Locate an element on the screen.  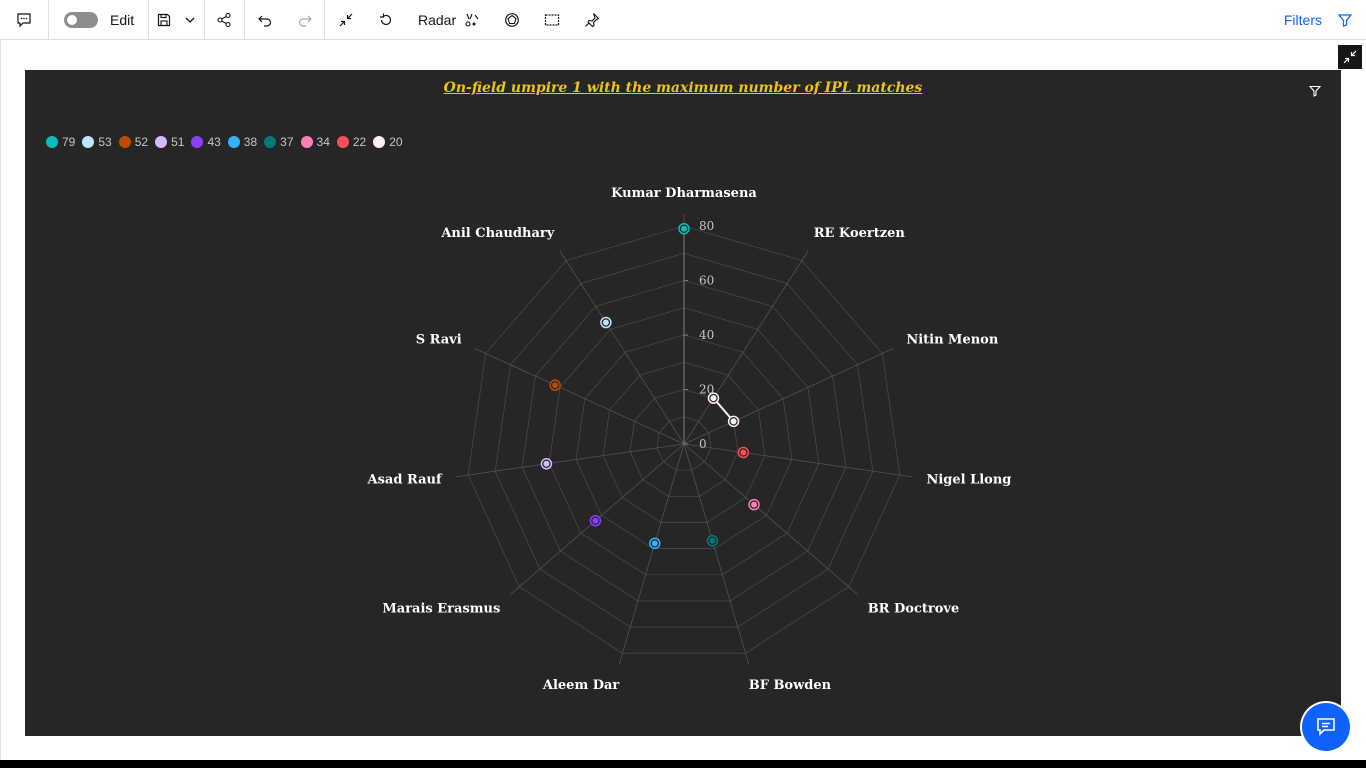
undo-icon is located at coordinates (265, 20).